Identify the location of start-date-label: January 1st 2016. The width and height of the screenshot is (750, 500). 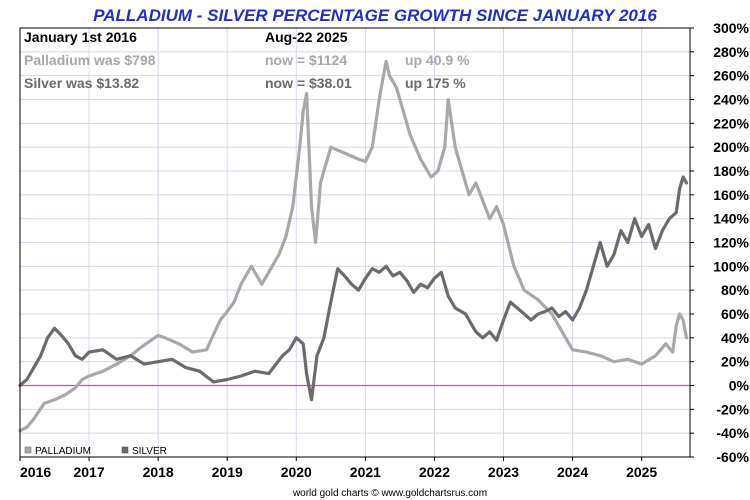
(80, 37).